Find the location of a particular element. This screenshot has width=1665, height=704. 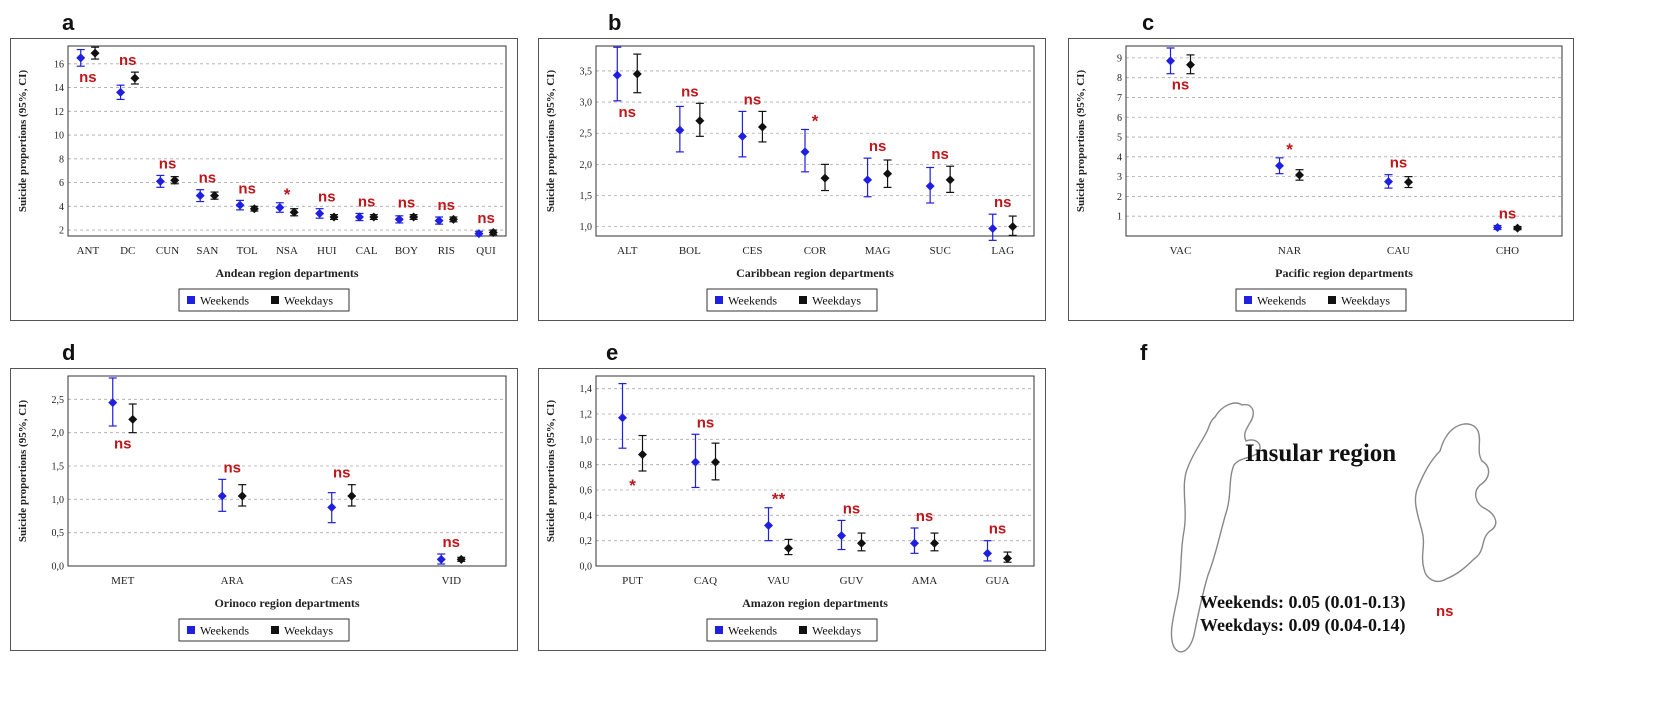

y-tick-label: 0,4 is located at coordinates (586, 516).